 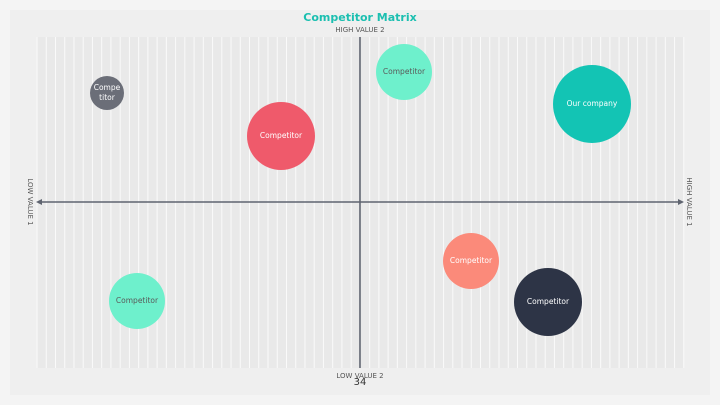 I want to click on bubble-label: Our company, so click(x=592, y=103).